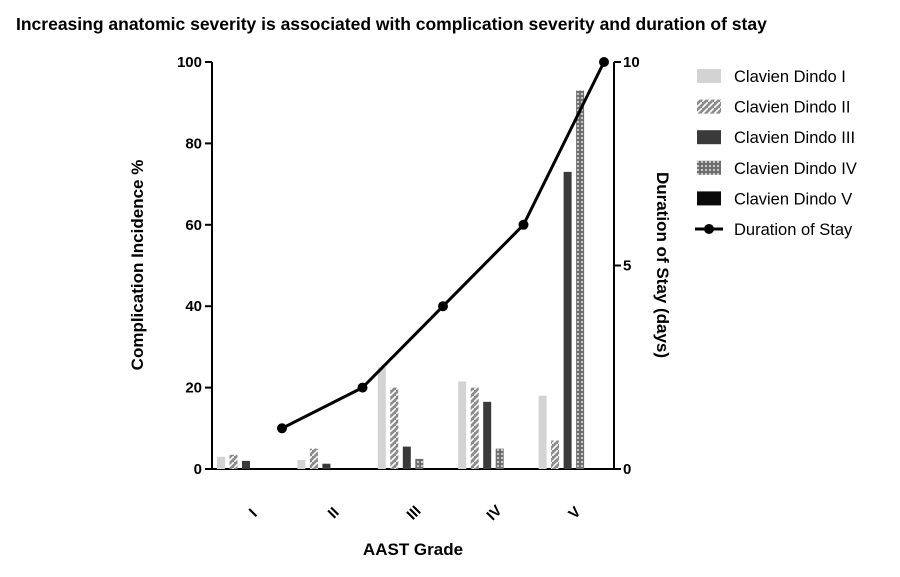  Describe the element at coordinates (193, 143) in the screenshot. I see `y-tick-label: 80` at that location.